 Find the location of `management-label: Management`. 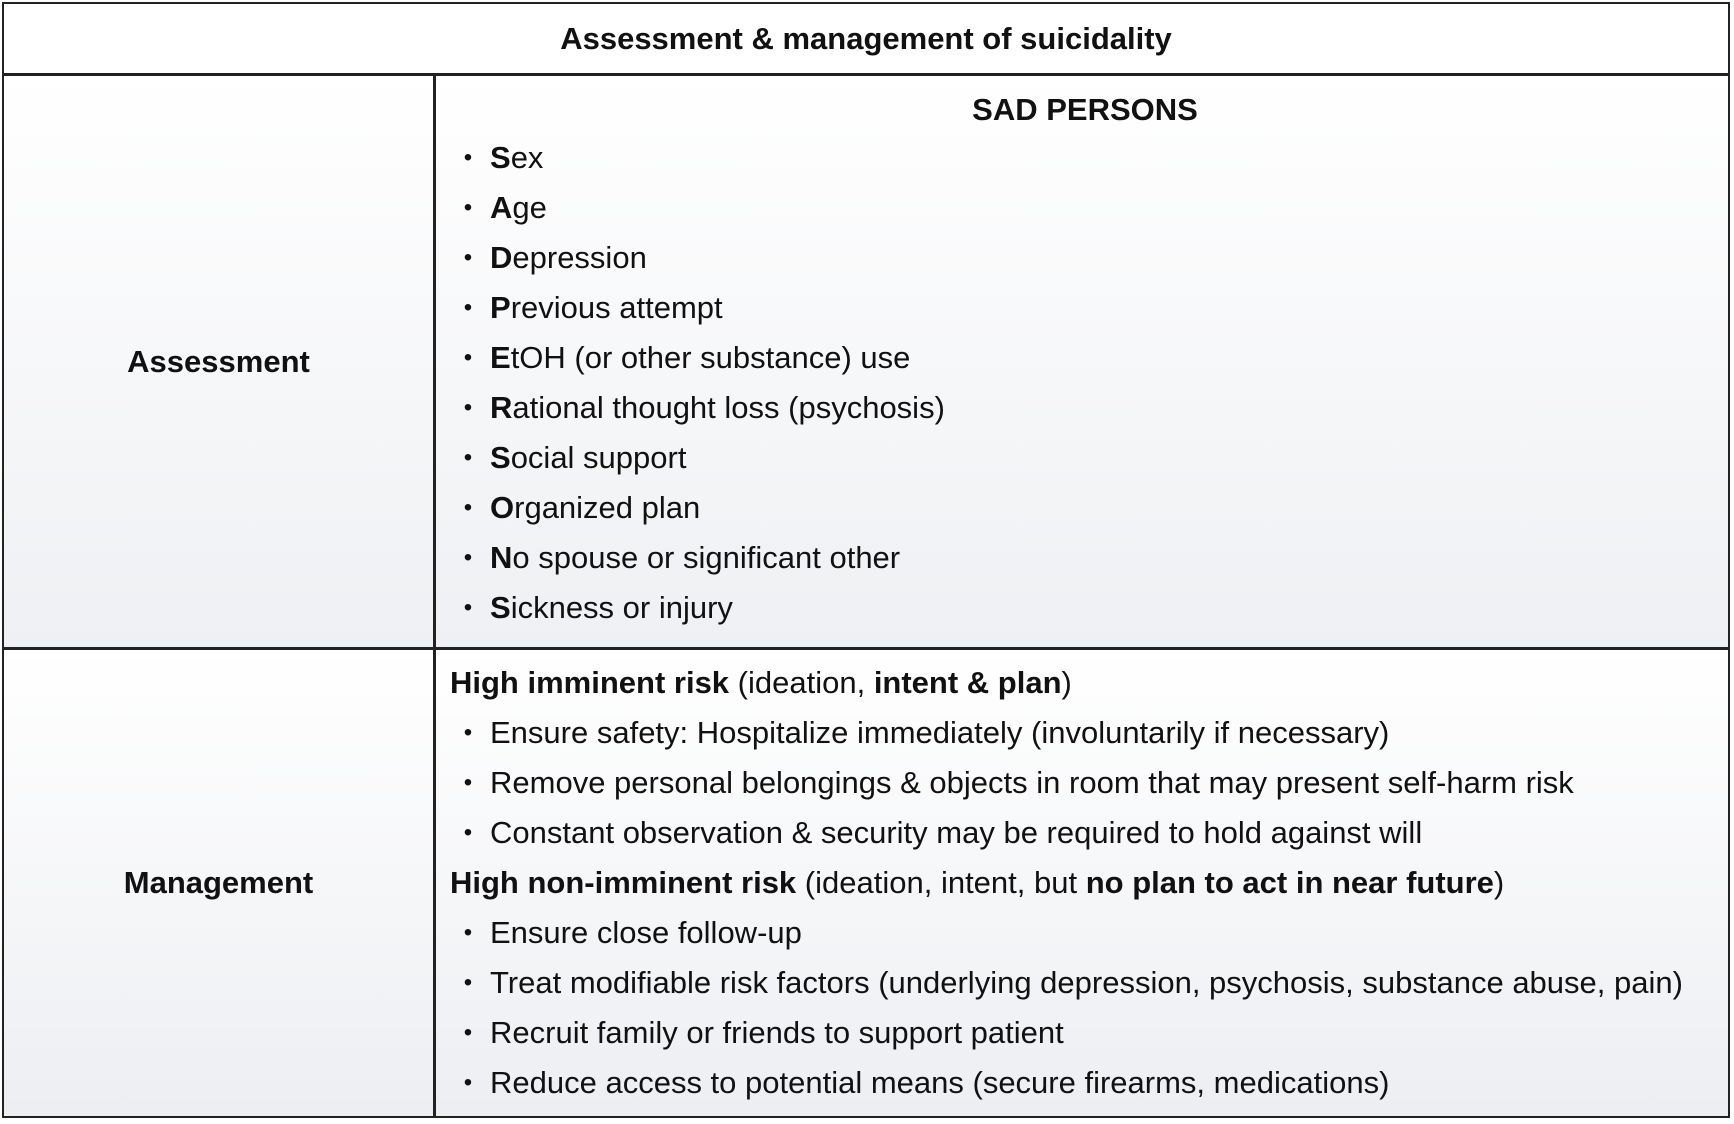

management-label: Management is located at coordinates (220, 883).